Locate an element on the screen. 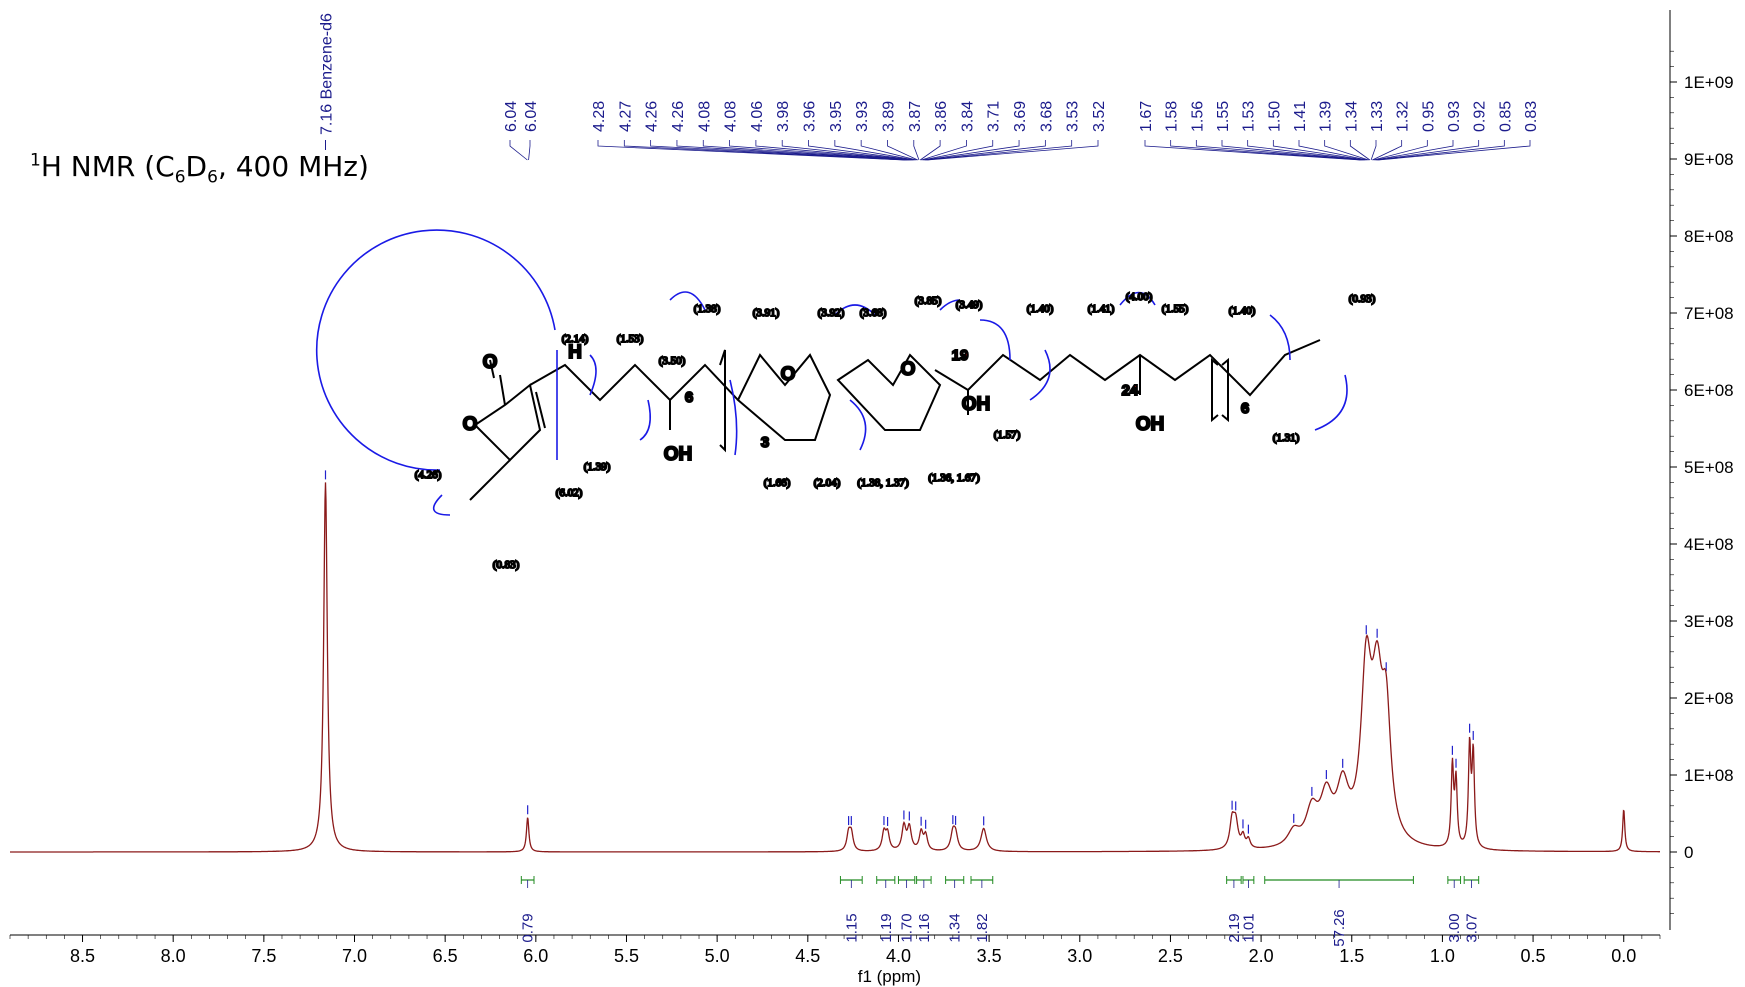  peak-label: 1.53 is located at coordinates (1249, 116).